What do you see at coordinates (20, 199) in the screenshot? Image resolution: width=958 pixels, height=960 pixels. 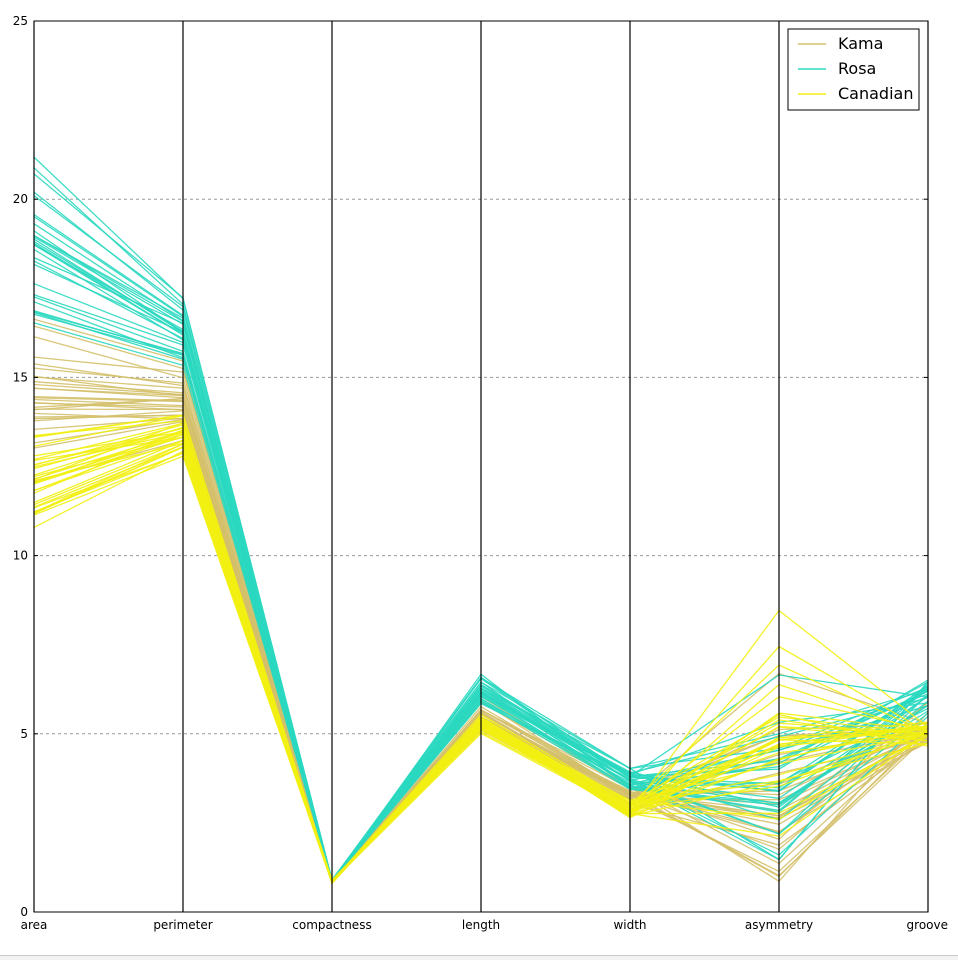 I see `y-tick-label: 20` at bounding box center [20, 199].